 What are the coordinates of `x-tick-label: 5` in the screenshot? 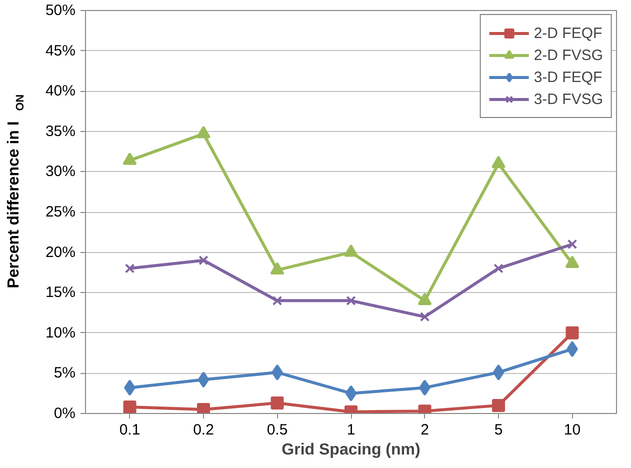 It's located at (498, 430).